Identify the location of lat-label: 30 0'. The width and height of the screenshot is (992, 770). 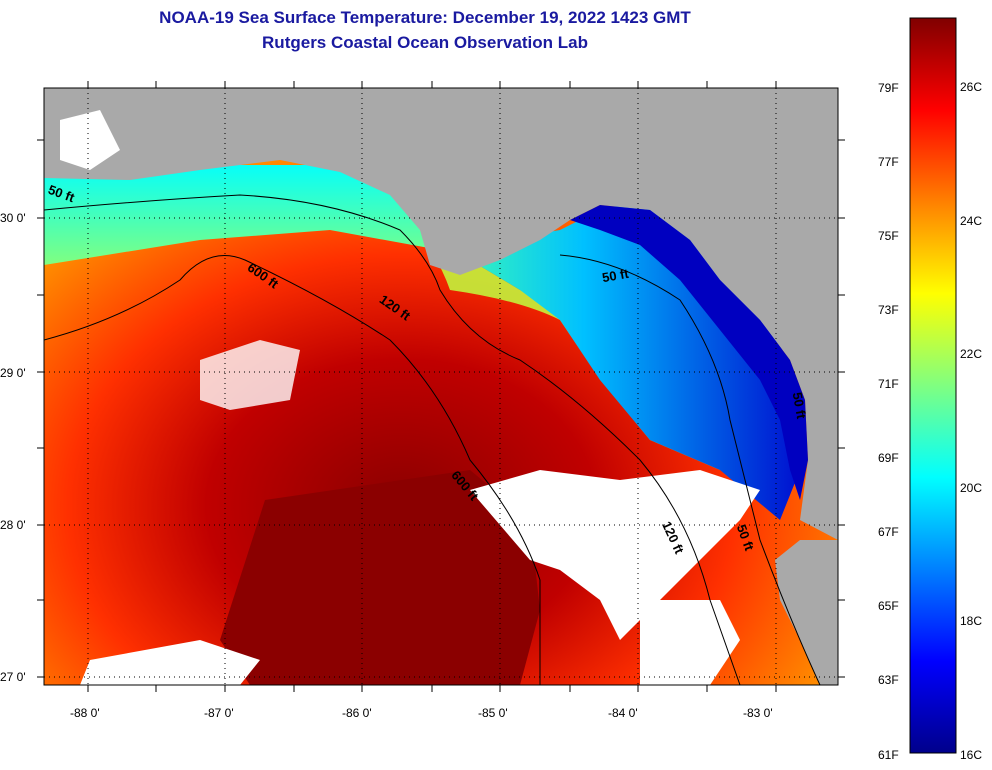
(13, 218).